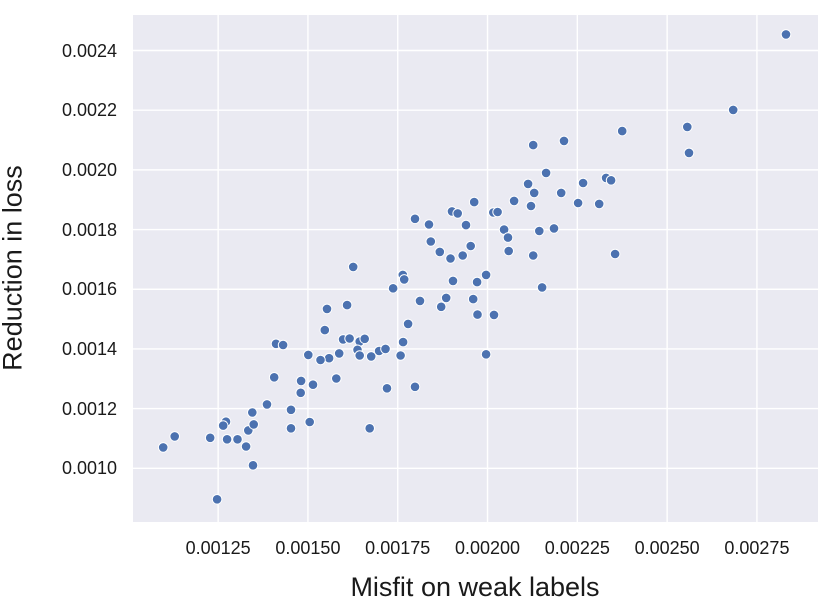 The width and height of the screenshot is (831, 611). Describe the element at coordinates (487, 548) in the screenshot. I see `x-tick-label: 0.00200` at that location.